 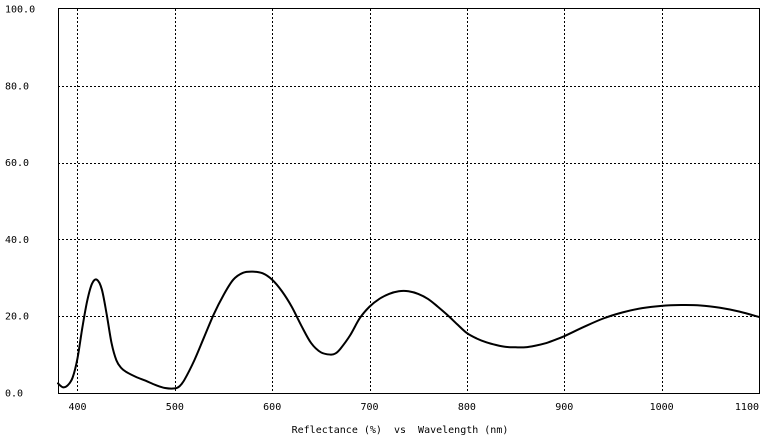 What do you see at coordinates (77, 407) in the screenshot?
I see `x-tick-label: 400` at bounding box center [77, 407].